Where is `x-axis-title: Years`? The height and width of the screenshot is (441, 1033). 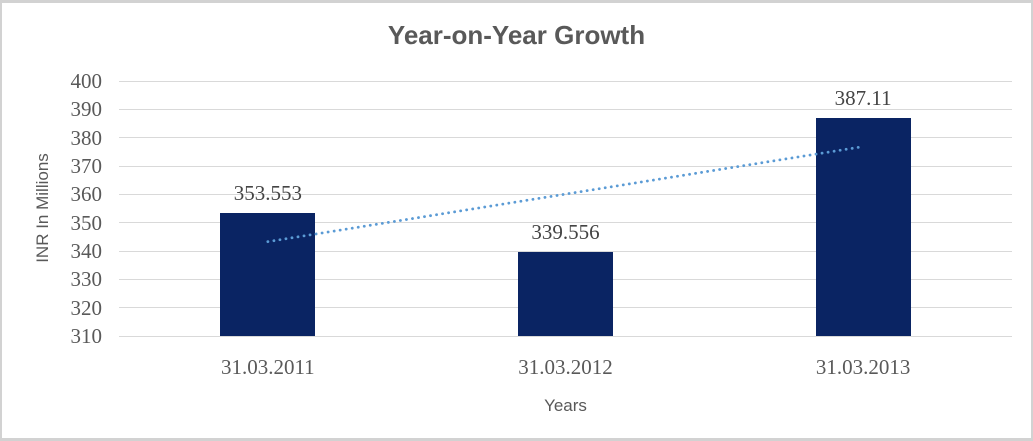 x-axis-title: Years is located at coordinates (565, 405).